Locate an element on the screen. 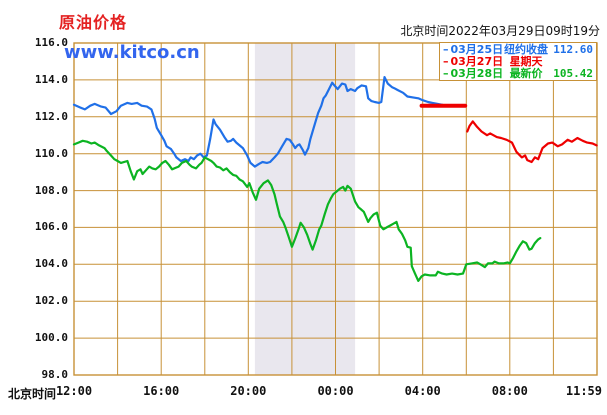  x-tick-label: 20:00 is located at coordinates (248, 391).